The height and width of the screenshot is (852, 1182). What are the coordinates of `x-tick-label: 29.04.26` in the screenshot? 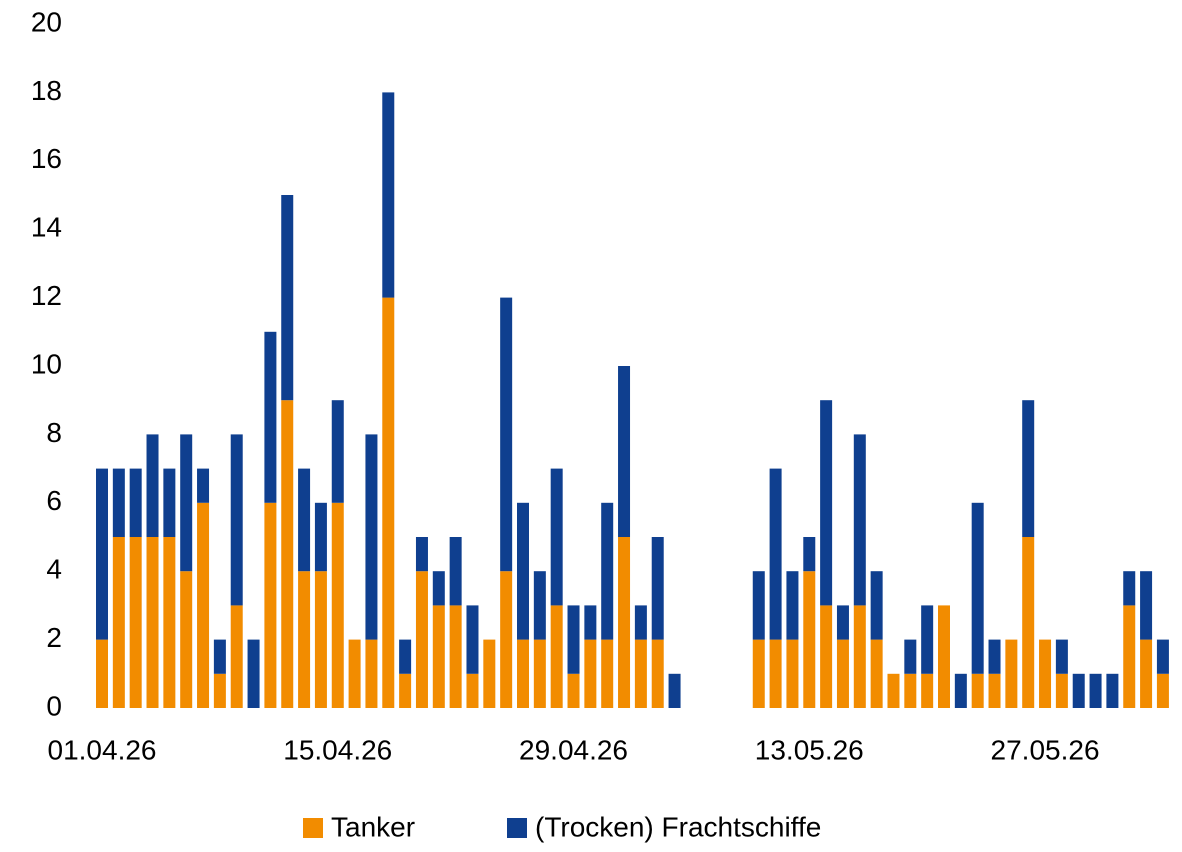 It's located at (573, 749).